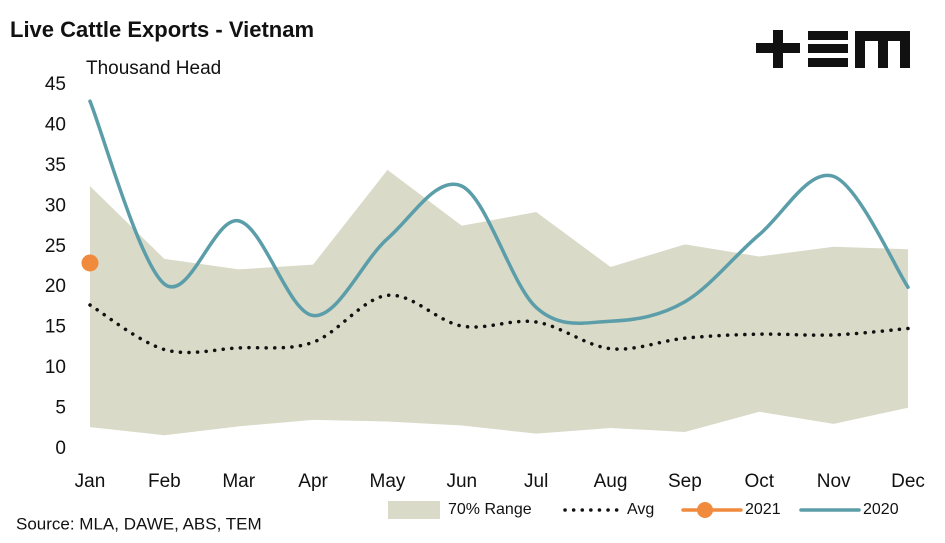 This screenshot has width=945, height=543. I want to click on y-tick-label: 45, so click(55, 84).